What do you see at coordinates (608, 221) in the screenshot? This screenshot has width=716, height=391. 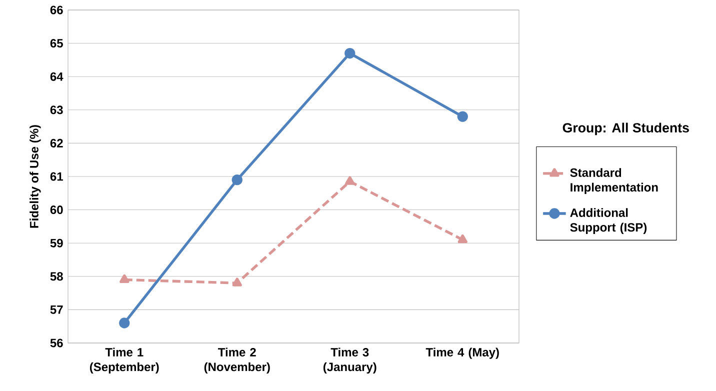 I see `legend-label: Additional Support (ISP)` at bounding box center [608, 221].